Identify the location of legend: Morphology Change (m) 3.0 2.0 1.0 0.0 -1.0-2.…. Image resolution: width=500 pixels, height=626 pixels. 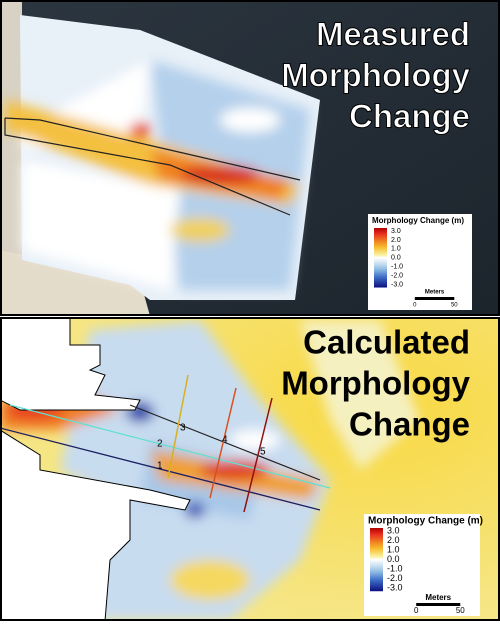
(420, 262).